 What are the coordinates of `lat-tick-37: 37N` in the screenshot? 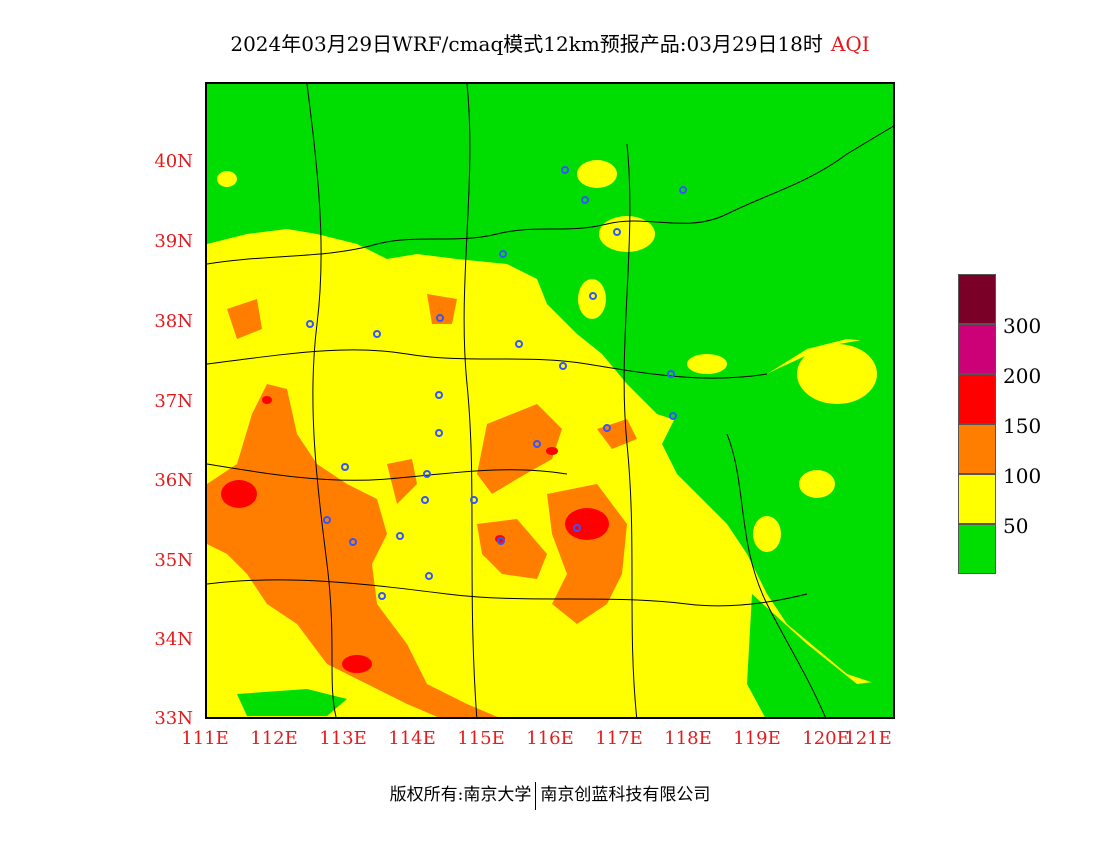 It's located at (173, 401).